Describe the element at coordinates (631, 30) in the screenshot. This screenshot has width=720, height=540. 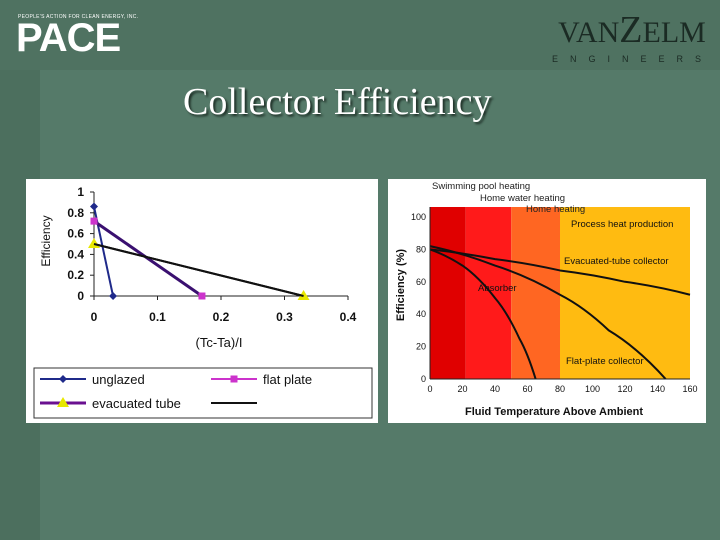
I see `vanzelm-logo-z: Z` at that location.